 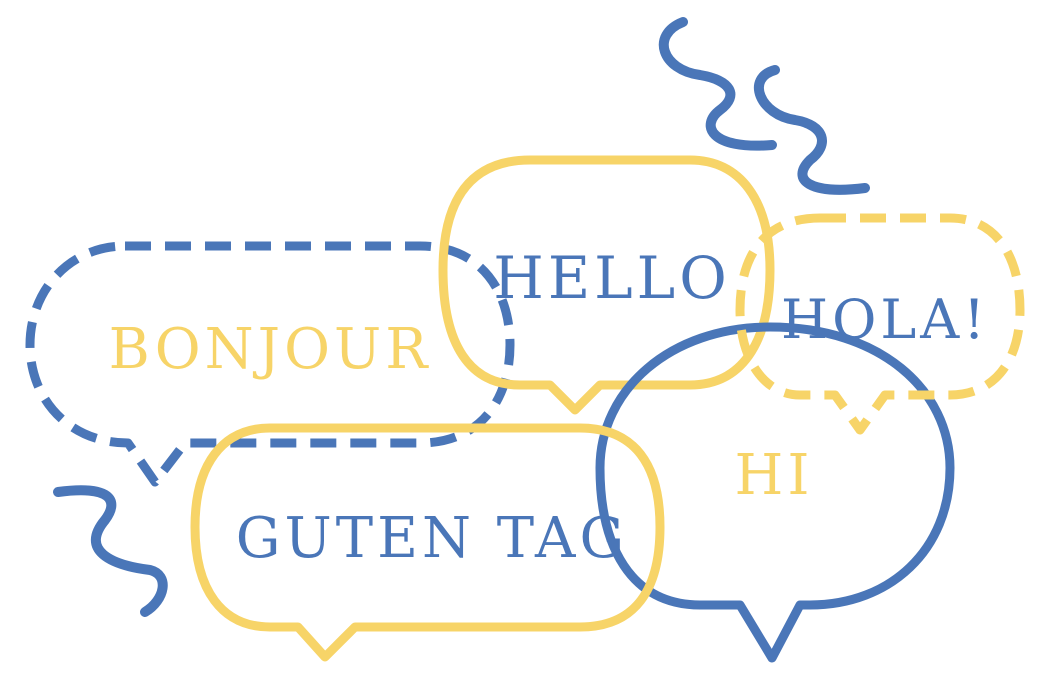 I want to click on hi-label: HI, so click(x=774, y=475).